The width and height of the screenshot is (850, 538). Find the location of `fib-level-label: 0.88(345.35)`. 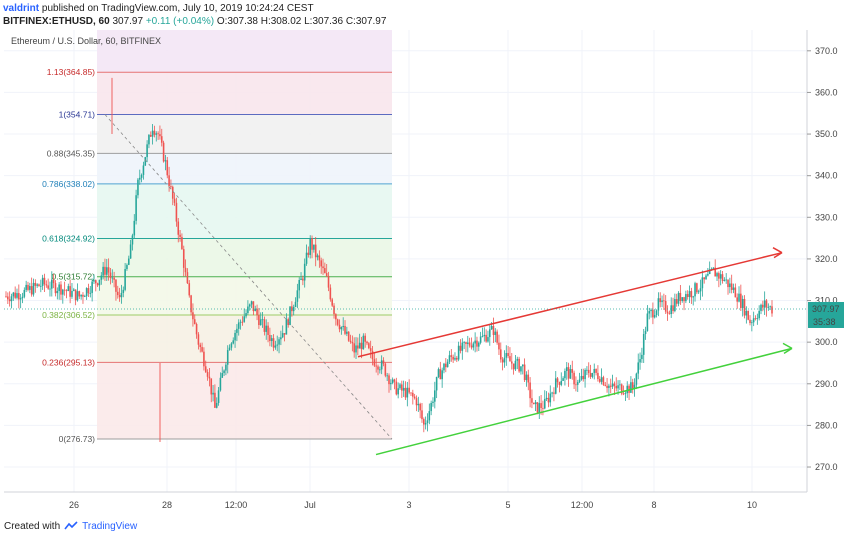

fib-level-label: 0.88(345.35) is located at coordinates (71, 153).